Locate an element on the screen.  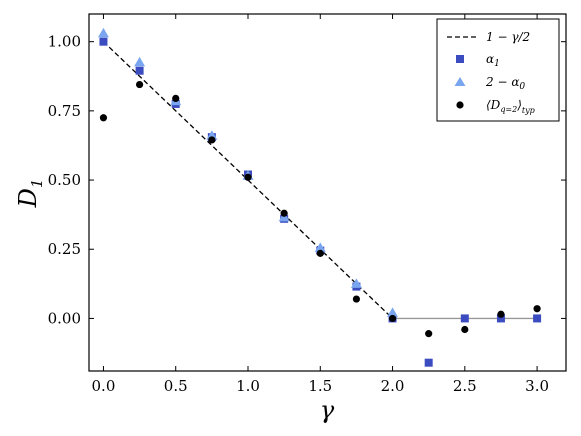
x-tick-label: 1.5 is located at coordinates (320, 386).